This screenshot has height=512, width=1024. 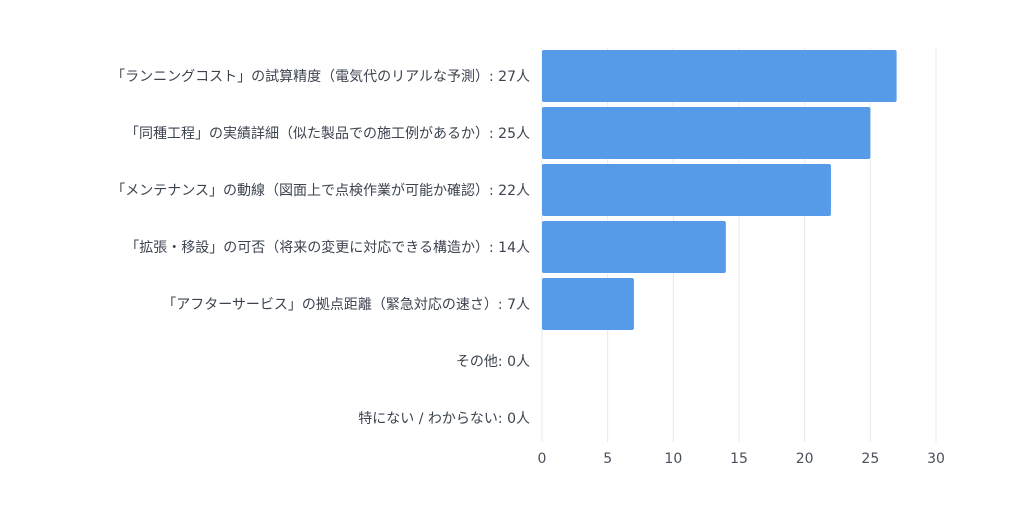 I want to click on x-tick-label: 30, so click(x=936, y=459).